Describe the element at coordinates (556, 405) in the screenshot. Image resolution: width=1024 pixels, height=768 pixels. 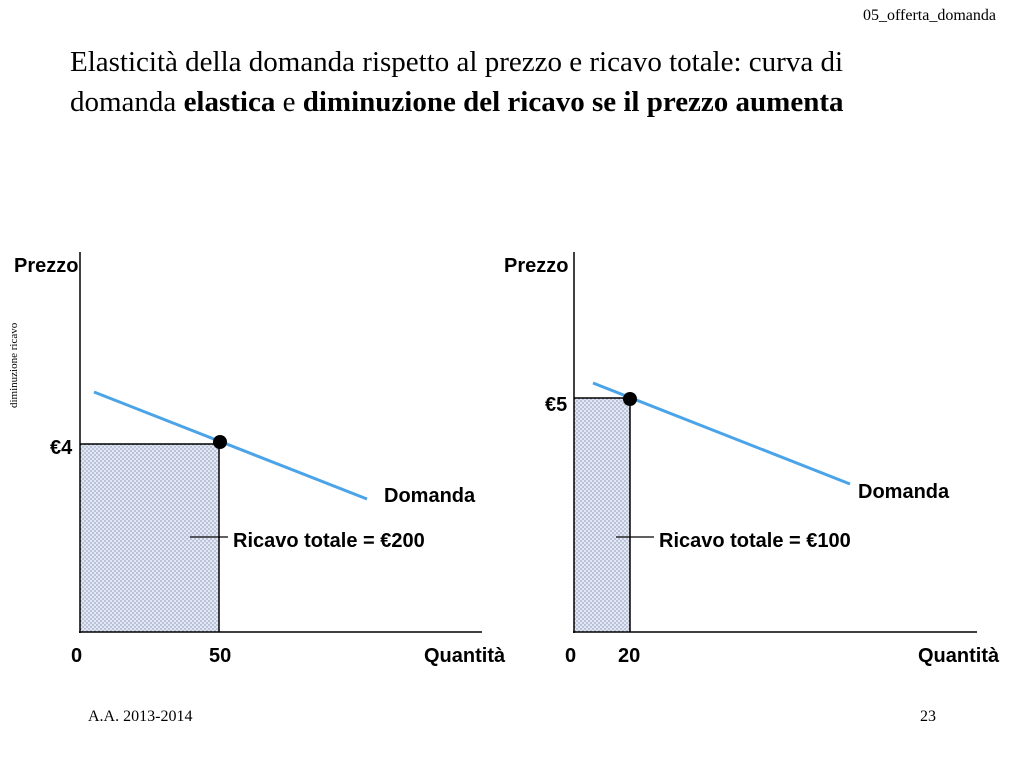
I see `right-price-label: €5` at that location.